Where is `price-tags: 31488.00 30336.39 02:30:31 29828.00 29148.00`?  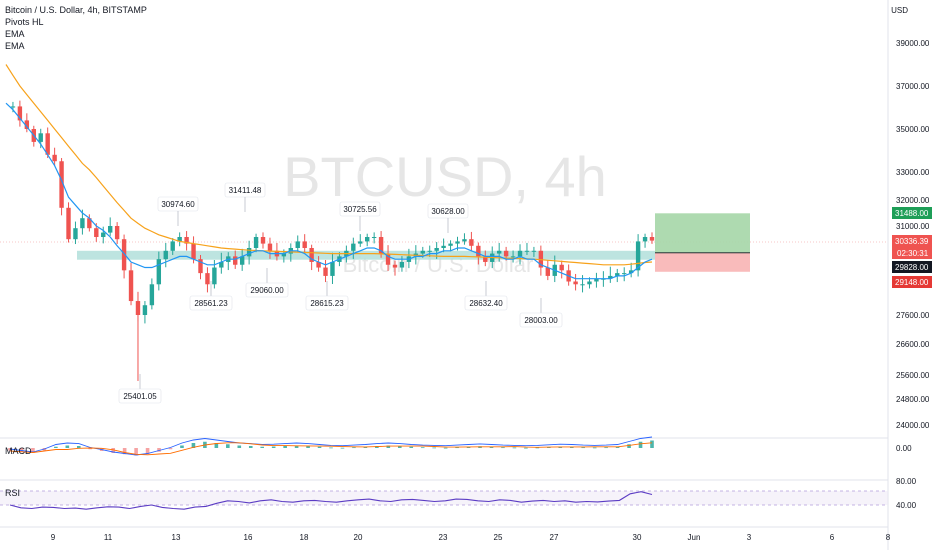
price-tags: 31488.00 30336.39 02:30:31 29828.00 29148.00 is located at coordinates (912, 247).